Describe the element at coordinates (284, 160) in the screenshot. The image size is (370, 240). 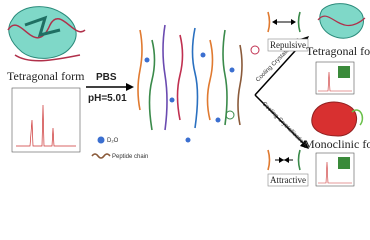
I see `attractive-chains` at that location.